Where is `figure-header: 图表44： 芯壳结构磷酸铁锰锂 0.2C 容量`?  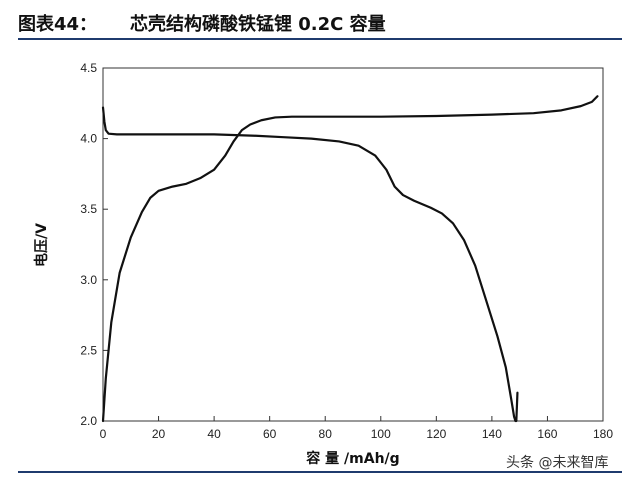
figure-header: 图表44： 芯壳结构磷酸铁锰锂 0.2C 容量 is located at coordinates (320, 23).